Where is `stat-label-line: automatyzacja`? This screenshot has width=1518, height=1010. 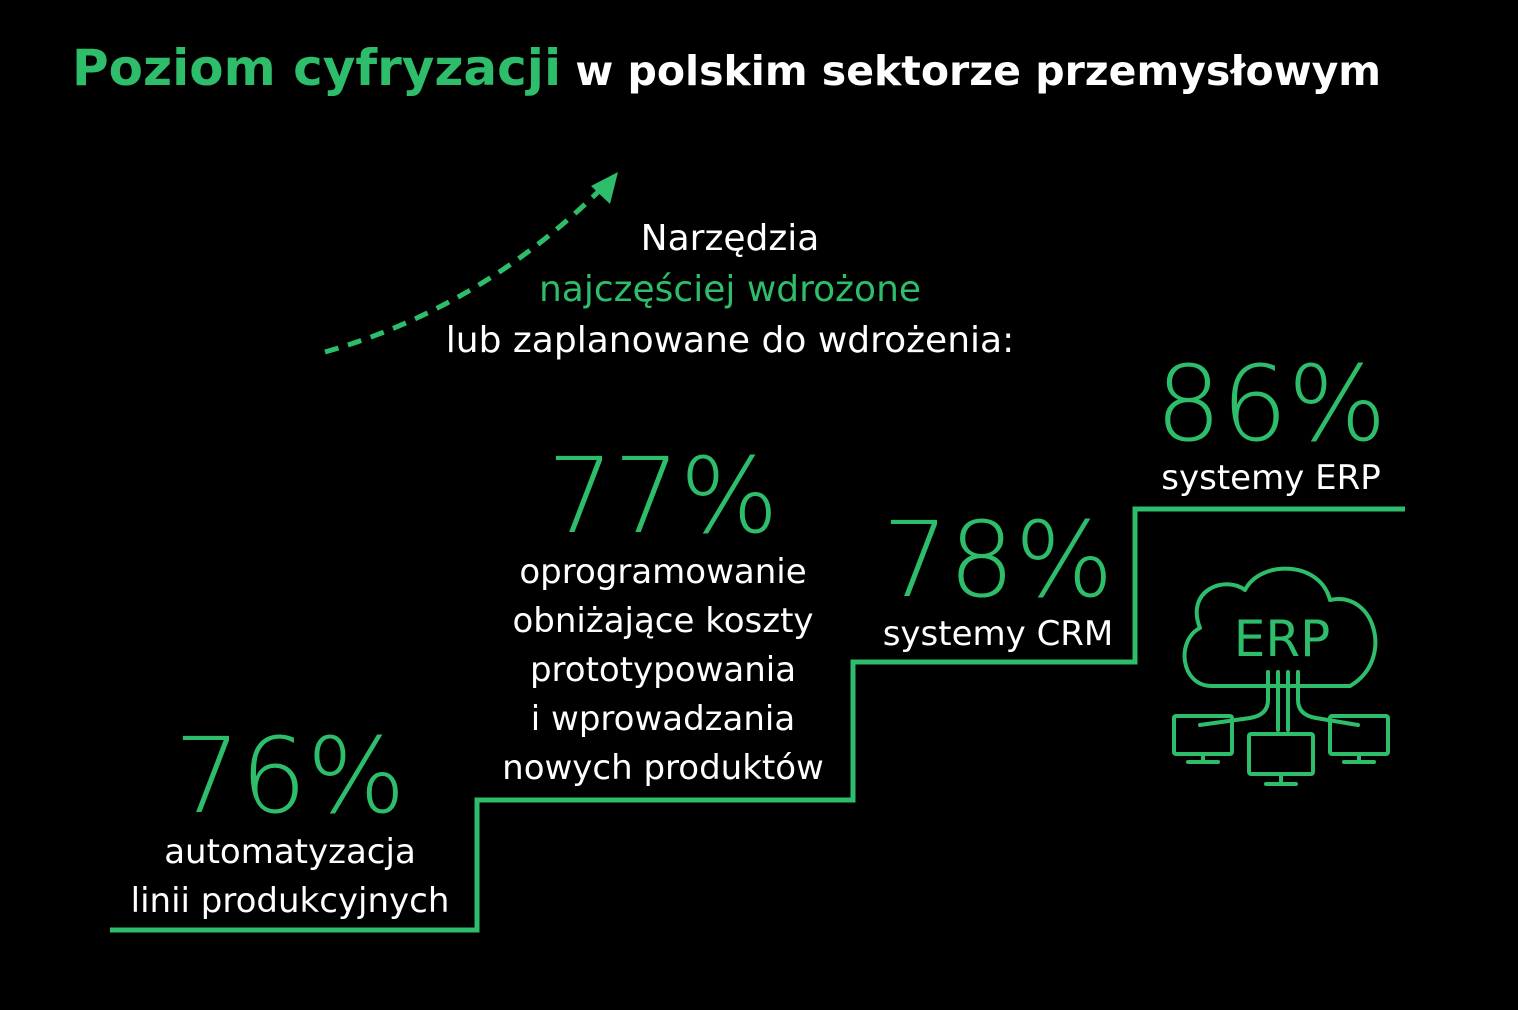
stat-label-line: automatyzacja is located at coordinates (290, 852).